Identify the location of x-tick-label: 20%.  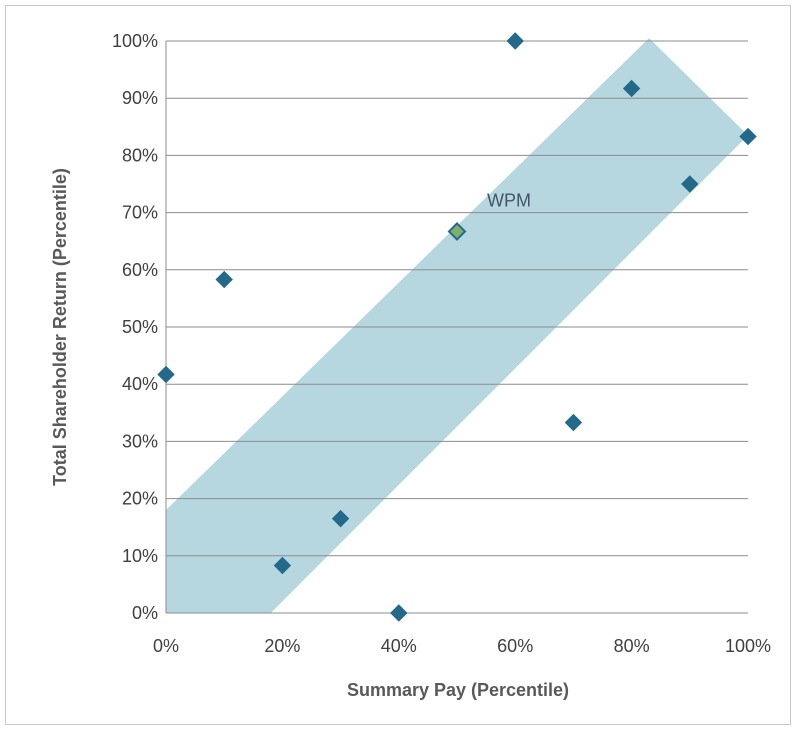
(282, 646).